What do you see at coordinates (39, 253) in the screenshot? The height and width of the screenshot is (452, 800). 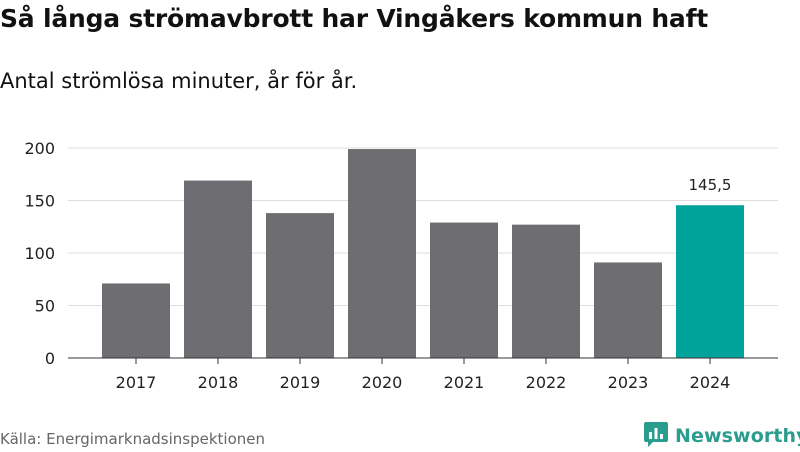 I see `y-tick-label: 100` at bounding box center [39, 253].